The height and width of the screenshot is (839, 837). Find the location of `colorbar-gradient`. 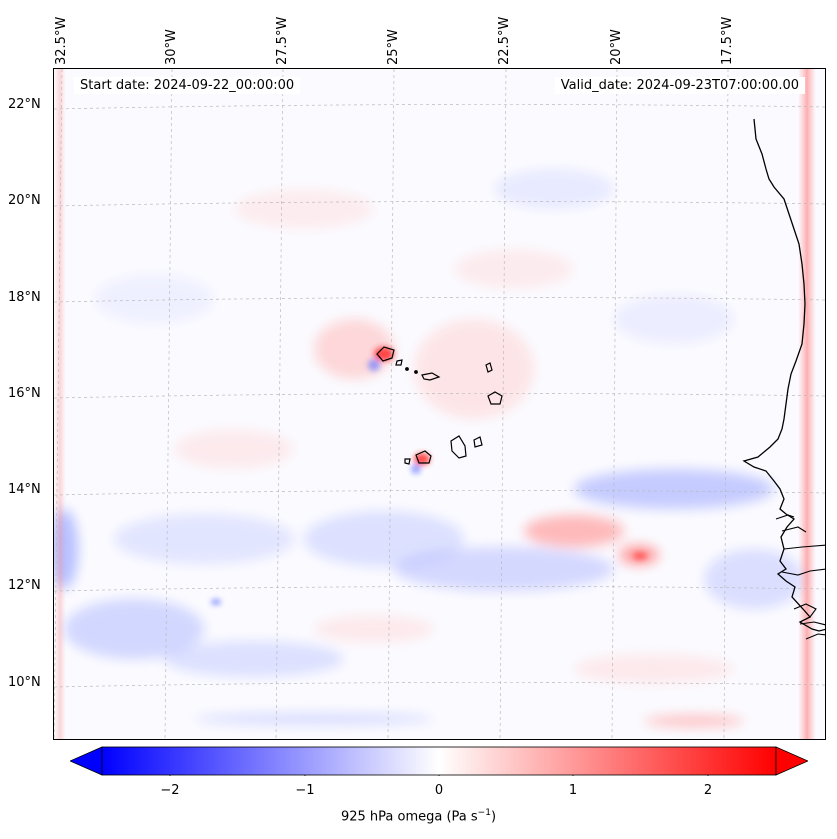

colorbar-gradient is located at coordinates (439, 761).